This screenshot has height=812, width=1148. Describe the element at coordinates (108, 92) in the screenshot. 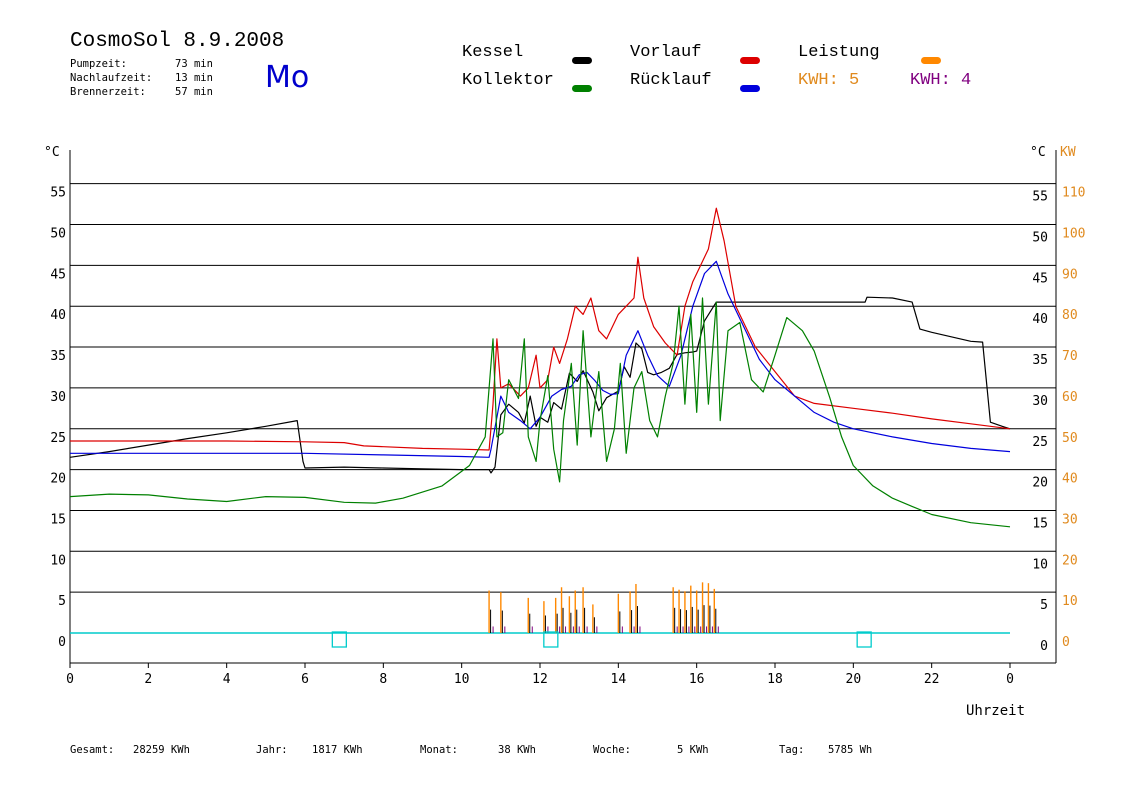

I see `stat-label-brenner: Brennerzeit:` at that location.